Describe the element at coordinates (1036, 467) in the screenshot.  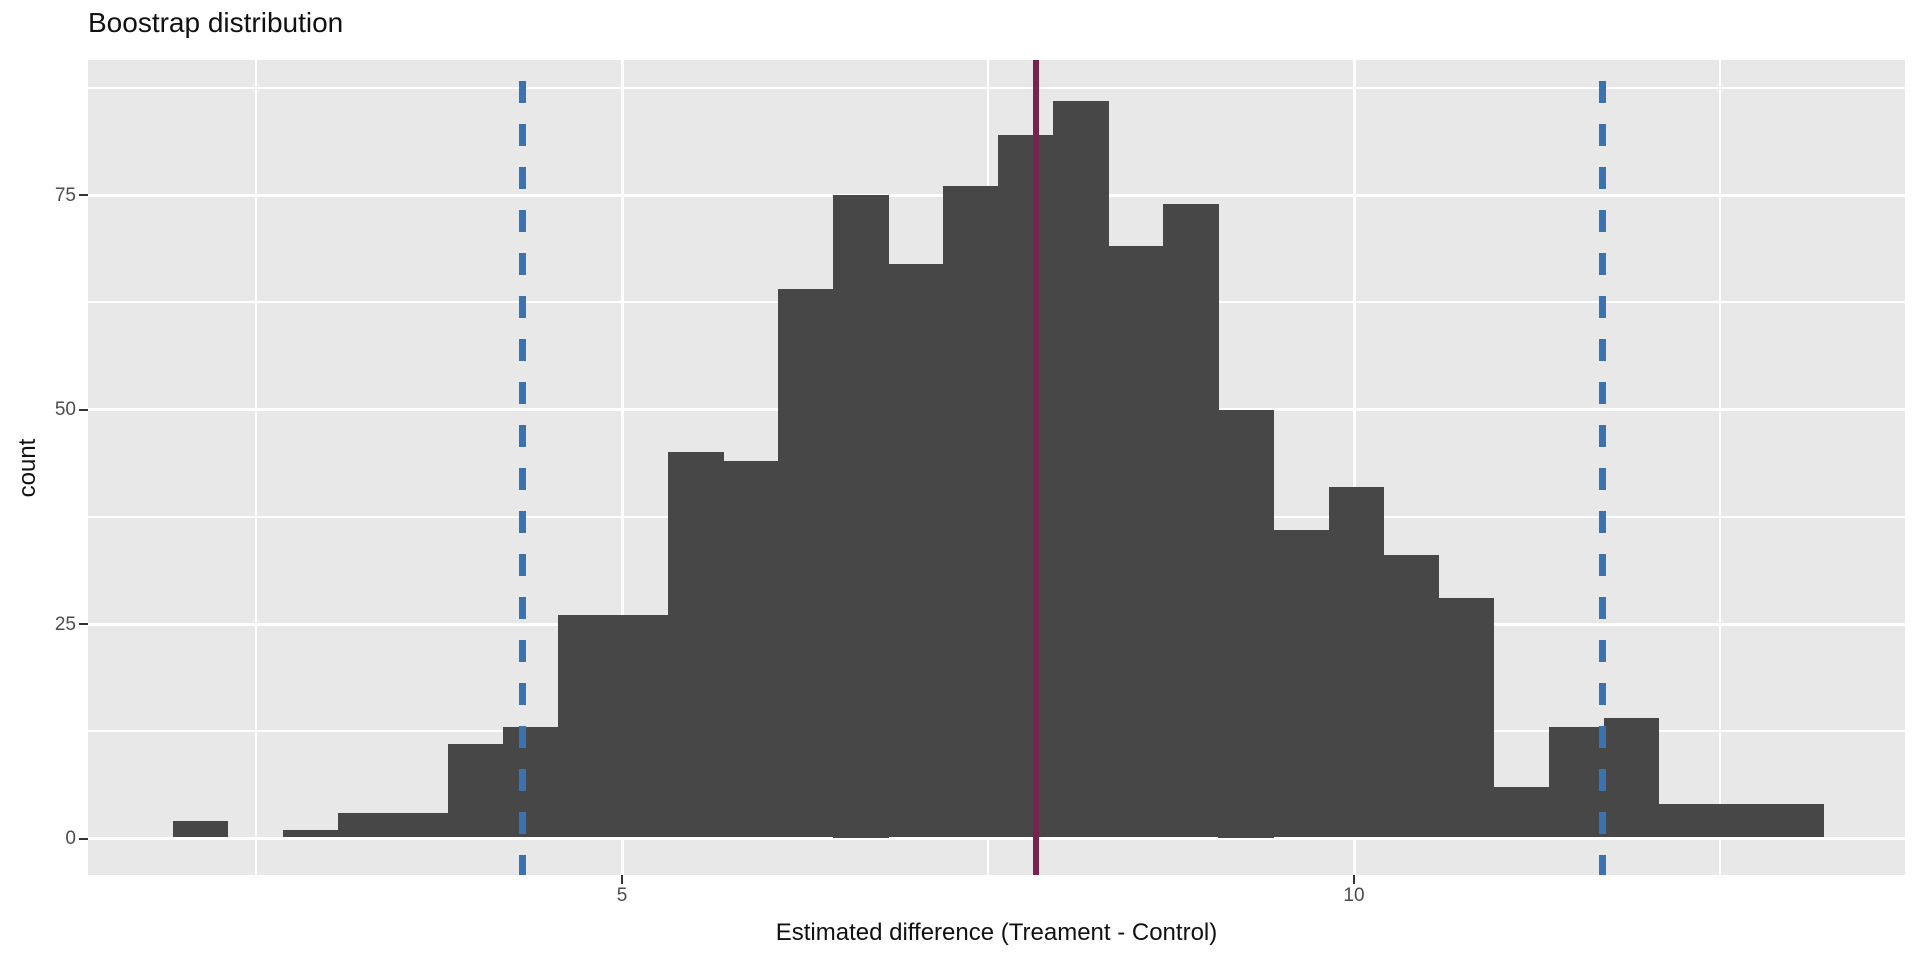
I see `point-estimate-line` at that location.